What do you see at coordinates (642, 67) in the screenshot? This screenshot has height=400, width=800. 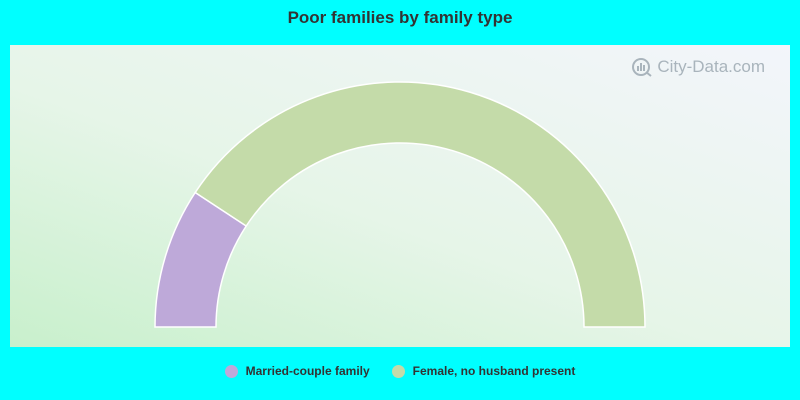 I see `city-data-logo-icon` at bounding box center [642, 67].